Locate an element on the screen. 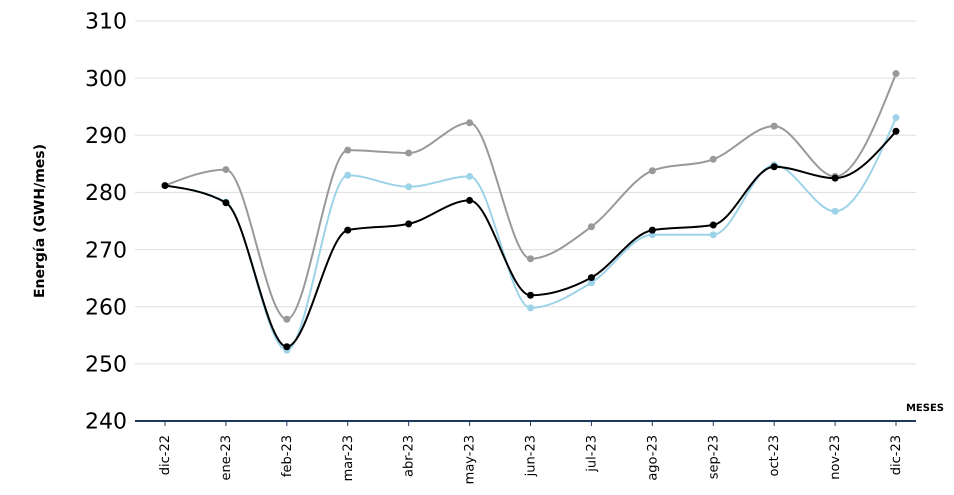  x-tick-label: ene-23 is located at coordinates (226, 457).